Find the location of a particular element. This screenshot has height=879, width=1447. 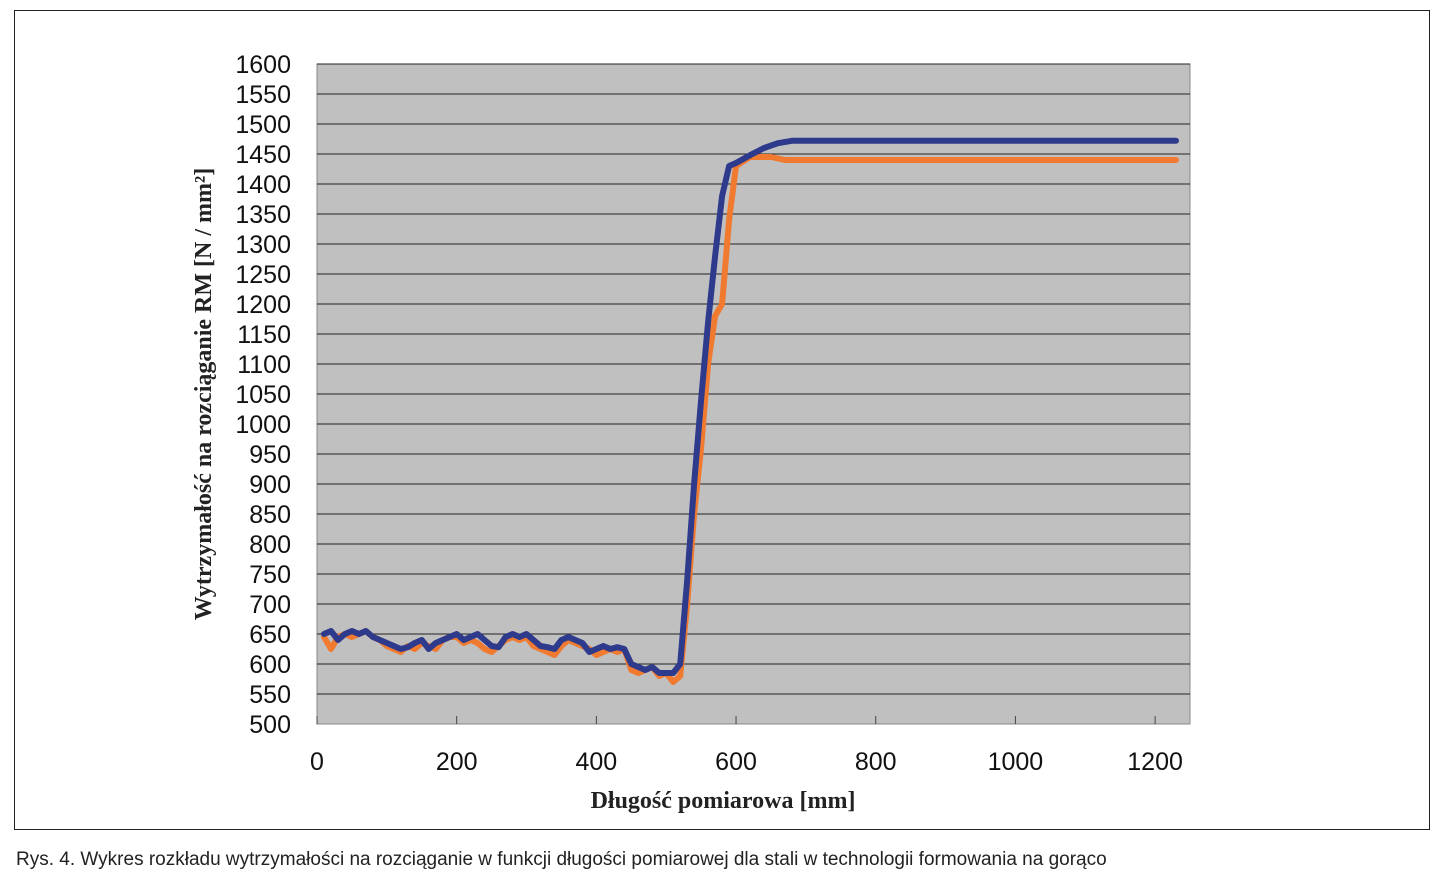

y-tick-label: 500 is located at coordinates (270, 725).